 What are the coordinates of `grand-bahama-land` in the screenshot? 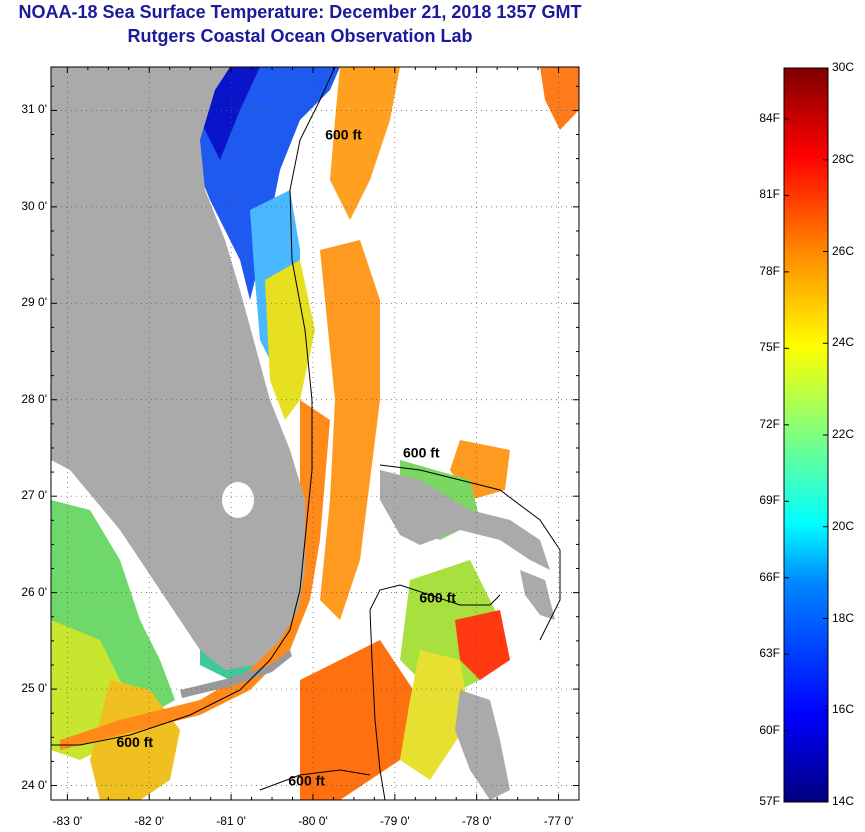 It's located at (465, 520).